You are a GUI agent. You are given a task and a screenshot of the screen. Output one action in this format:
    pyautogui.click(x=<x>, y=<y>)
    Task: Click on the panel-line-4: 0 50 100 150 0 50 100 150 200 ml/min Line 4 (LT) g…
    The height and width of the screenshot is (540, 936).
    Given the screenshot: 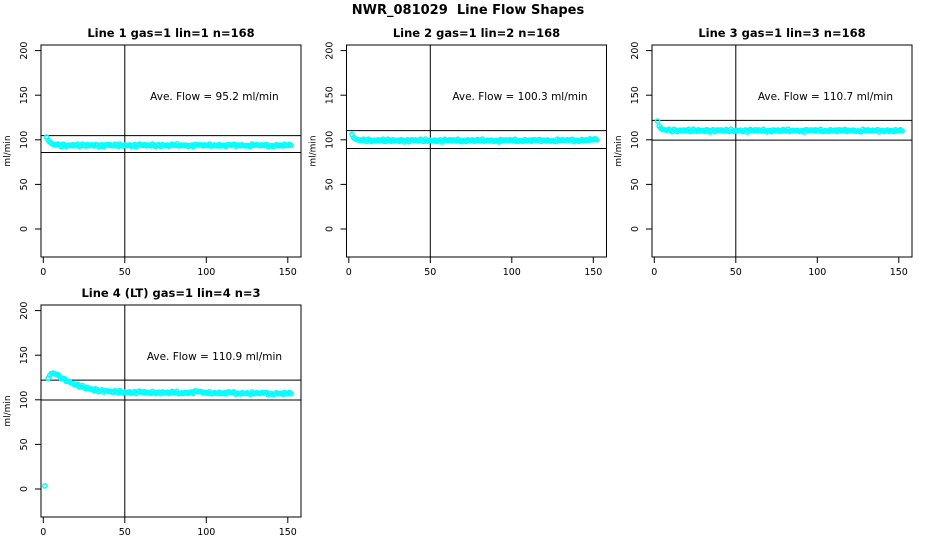 What is the action you would take?
    pyautogui.click(x=152, y=412)
    